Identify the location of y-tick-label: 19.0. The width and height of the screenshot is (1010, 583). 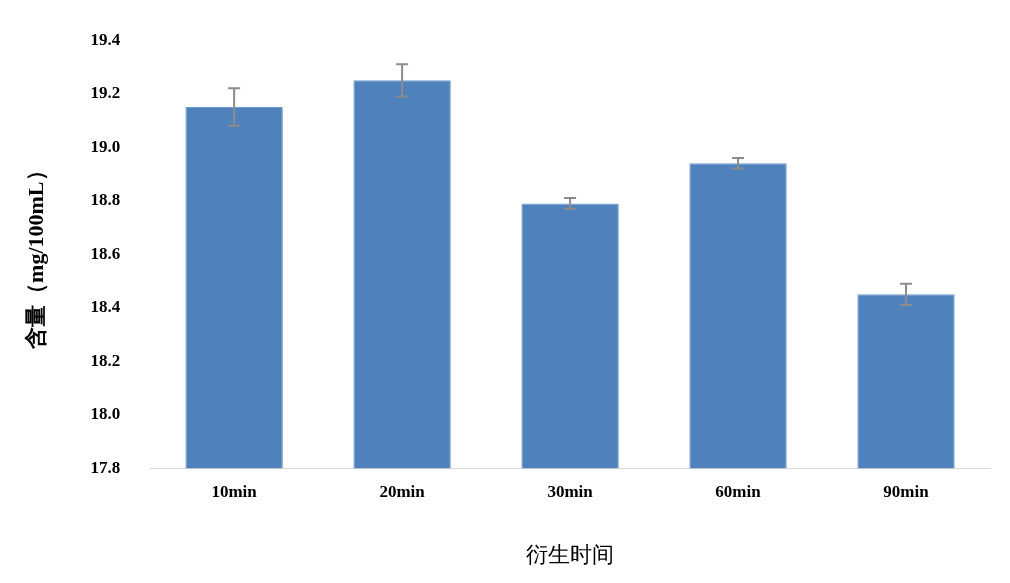
(105, 146).